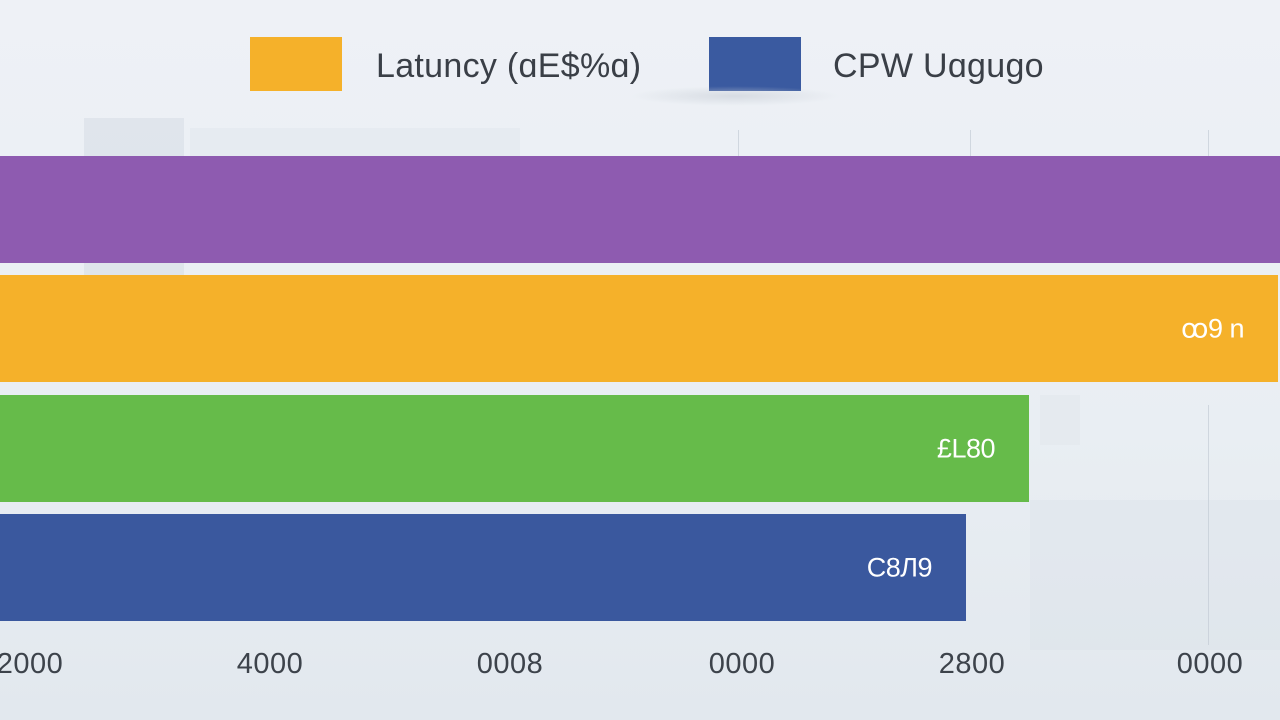 This screenshot has width=1280, height=720. I want to click on bar-green: £L80, so click(514, 448).